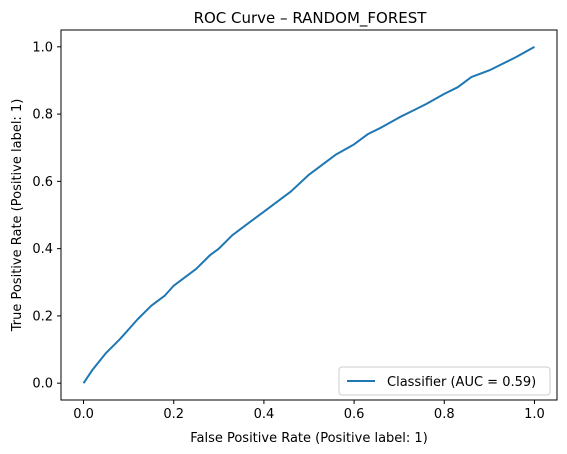  What do you see at coordinates (309, 438) in the screenshot?
I see `x-axis-label: False Positive Rate (Positive label: 1)` at bounding box center [309, 438].